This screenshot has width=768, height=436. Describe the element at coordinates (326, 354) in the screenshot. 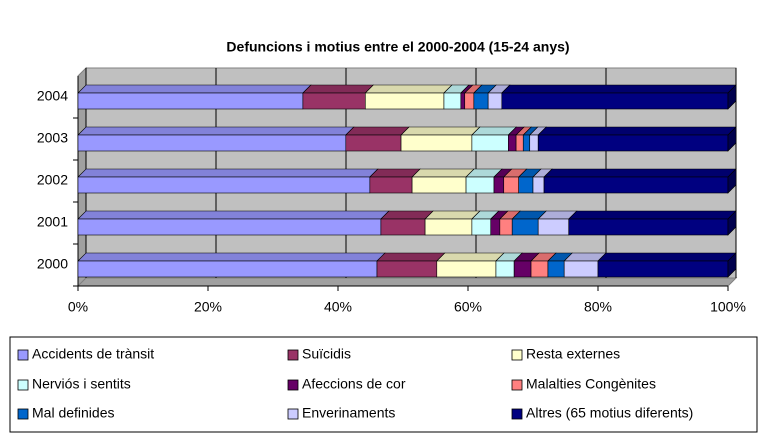

I see `legend-label: Suïcidis` at that location.